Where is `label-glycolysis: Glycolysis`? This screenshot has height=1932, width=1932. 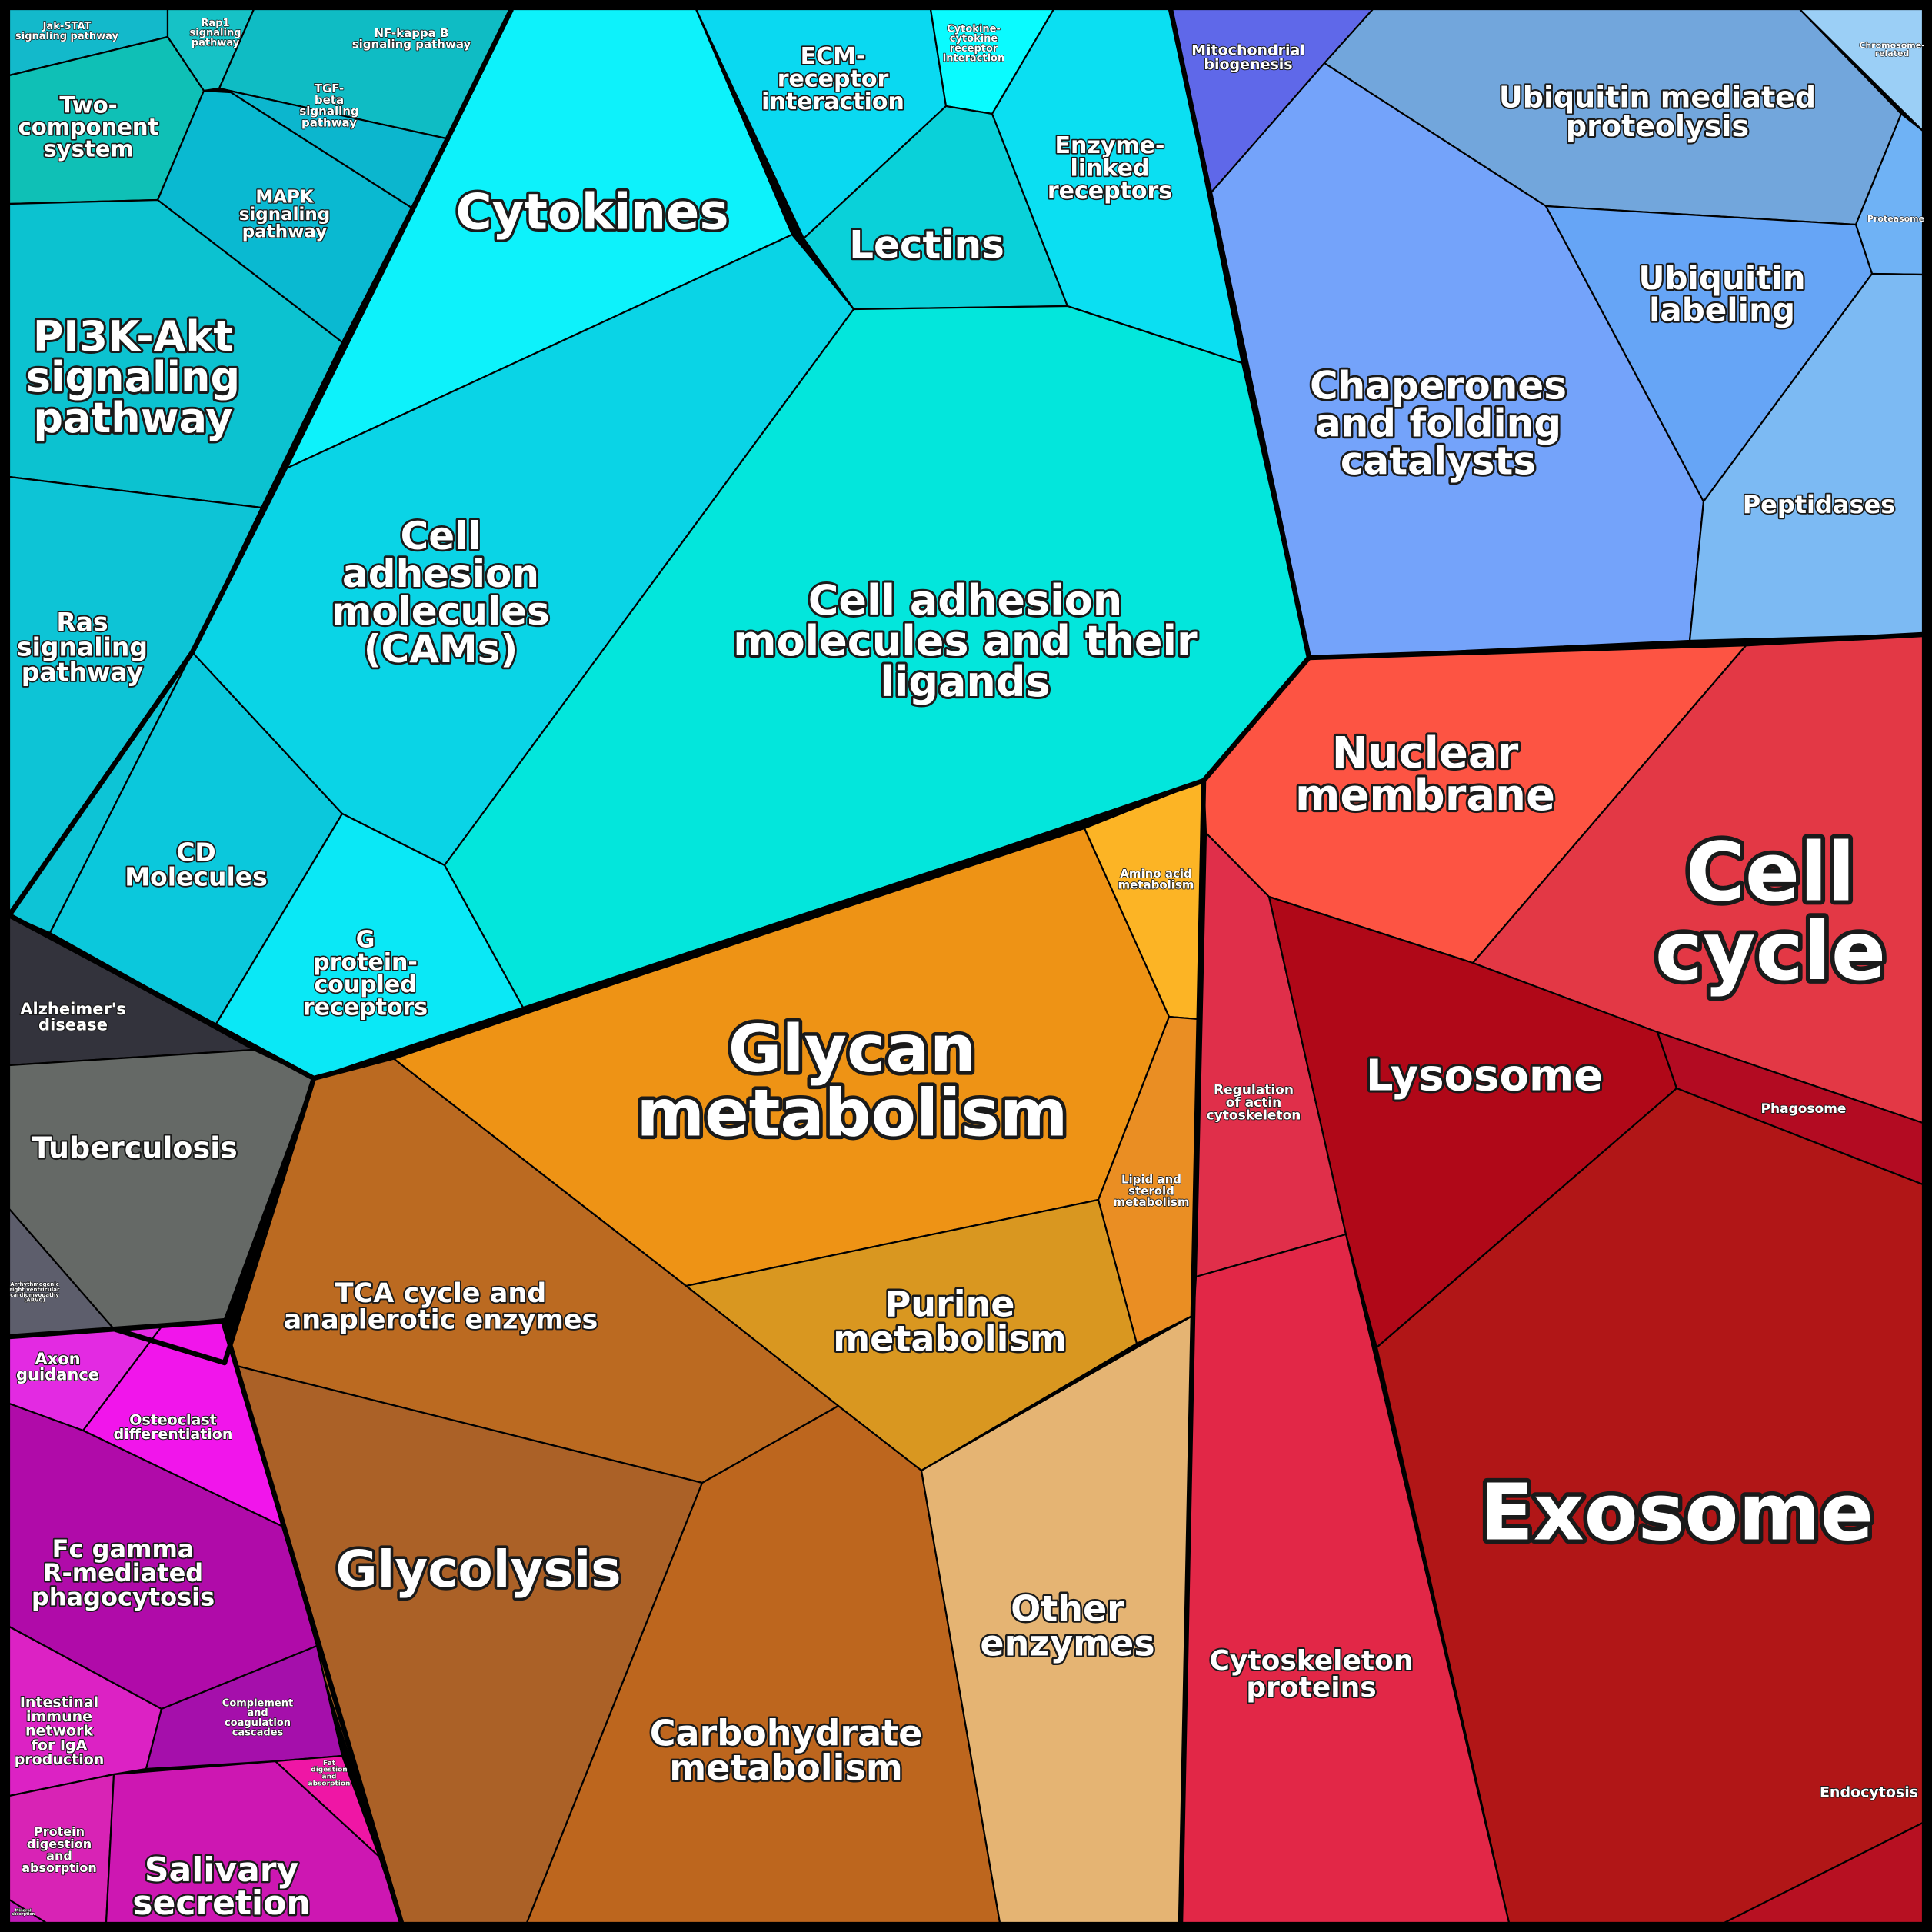
label-glycolysis: Glycolysis is located at coordinates (478, 1569).